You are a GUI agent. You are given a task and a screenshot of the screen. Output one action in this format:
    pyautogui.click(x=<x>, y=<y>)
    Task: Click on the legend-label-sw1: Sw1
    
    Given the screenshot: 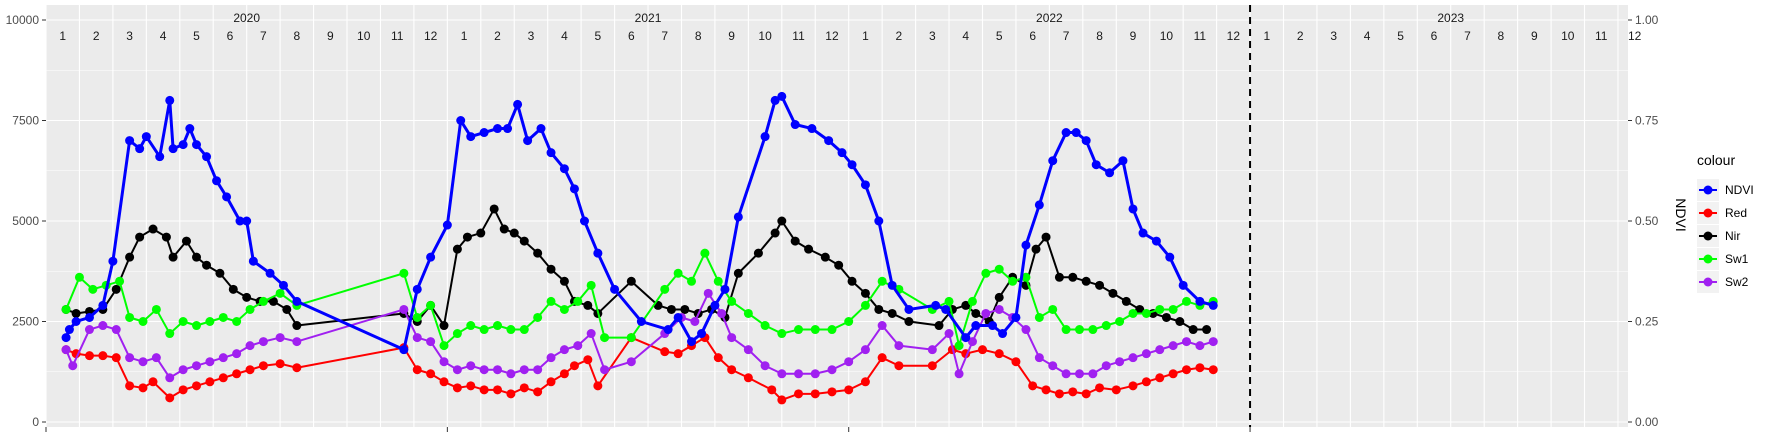 What is the action you would take?
    pyautogui.click(x=1737, y=259)
    